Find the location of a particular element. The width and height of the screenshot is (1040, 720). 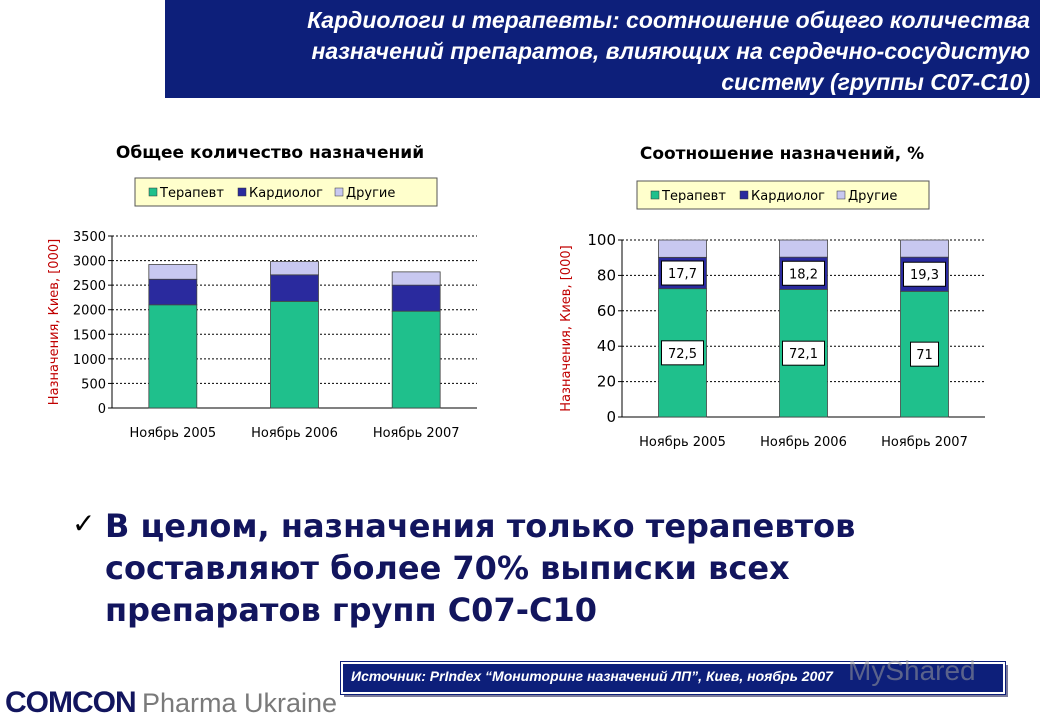

data-label-cardiologist: 17,7 is located at coordinates (682, 274).